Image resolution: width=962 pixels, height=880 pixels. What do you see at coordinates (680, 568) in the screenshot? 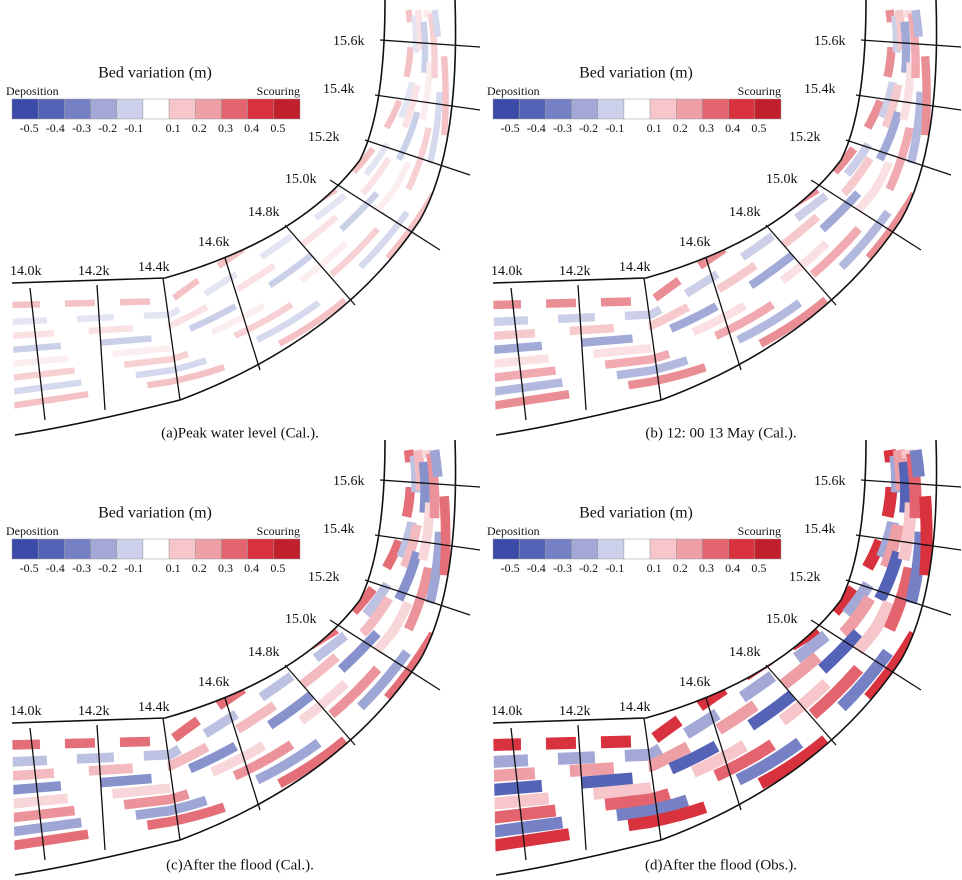
I see `legend-tick: 0.2` at bounding box center [680, 568].